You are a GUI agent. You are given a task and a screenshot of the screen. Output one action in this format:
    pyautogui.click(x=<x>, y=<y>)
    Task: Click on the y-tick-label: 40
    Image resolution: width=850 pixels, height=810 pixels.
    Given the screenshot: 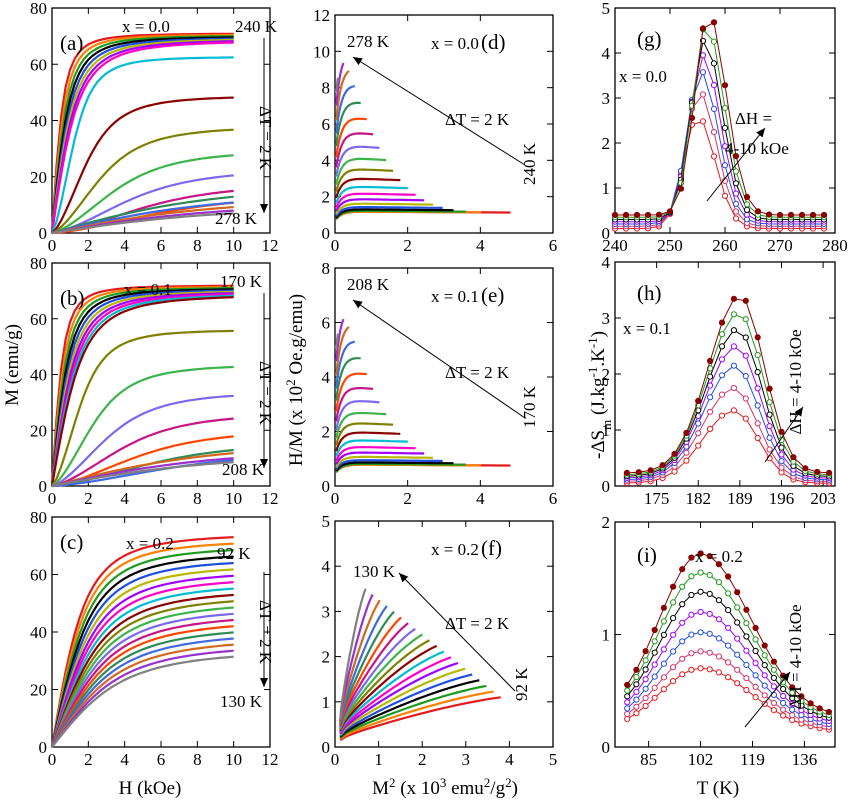 What is the action you would take?
    pyautogui.click(x=38, y=375)
    